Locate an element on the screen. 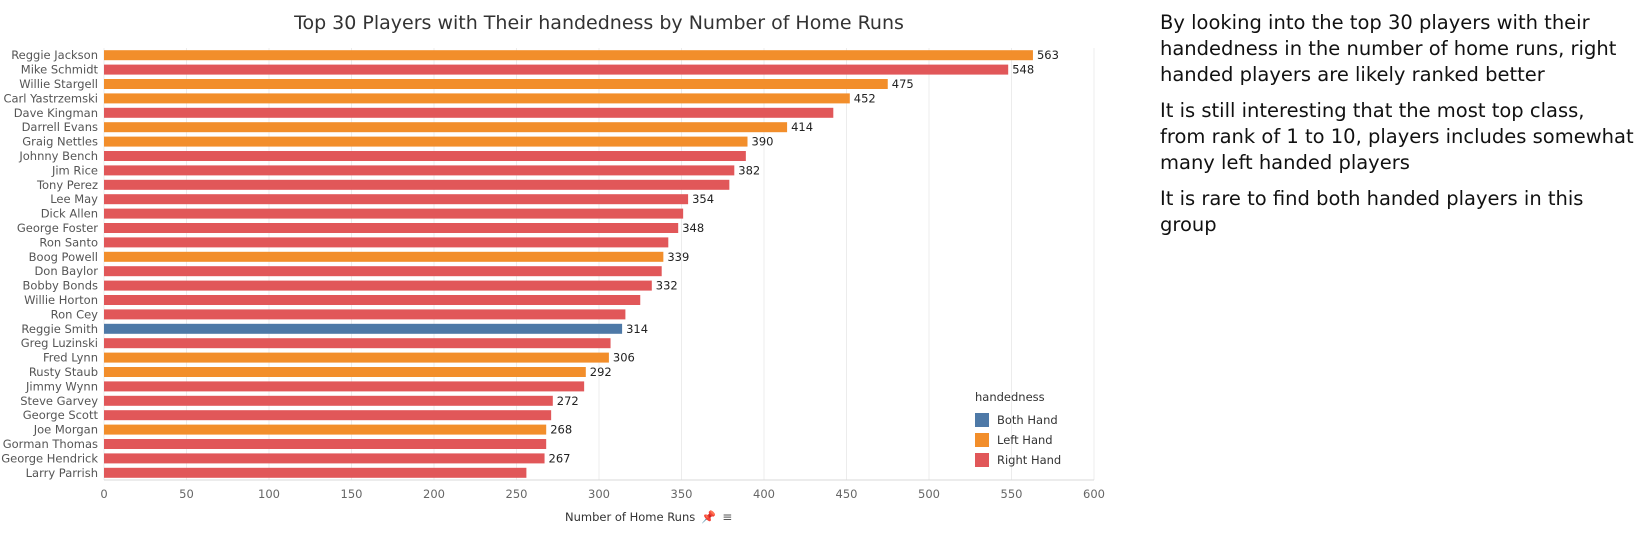 Image resolution: width=1639 pixels, height=557 pixels. legend-label: Both Hand is located at coordinates (1027, 420).